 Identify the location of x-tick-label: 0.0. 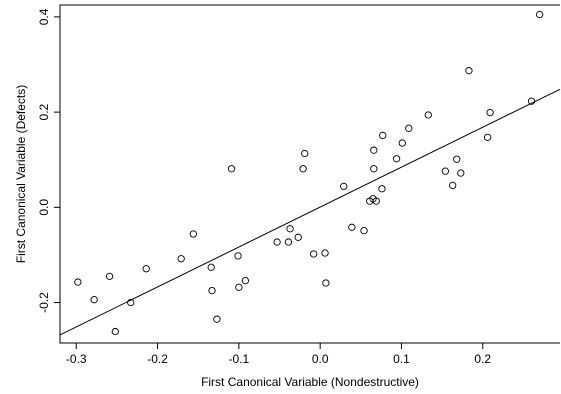
(320, 359).